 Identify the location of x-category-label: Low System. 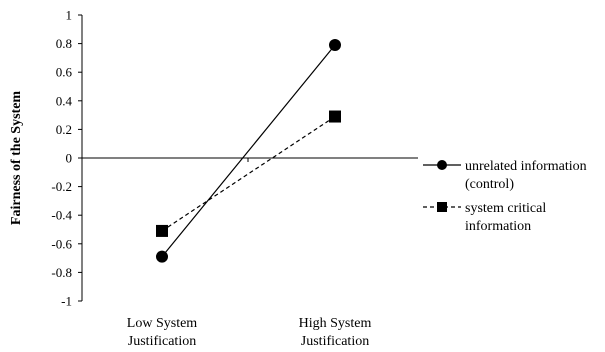
(162, 323).